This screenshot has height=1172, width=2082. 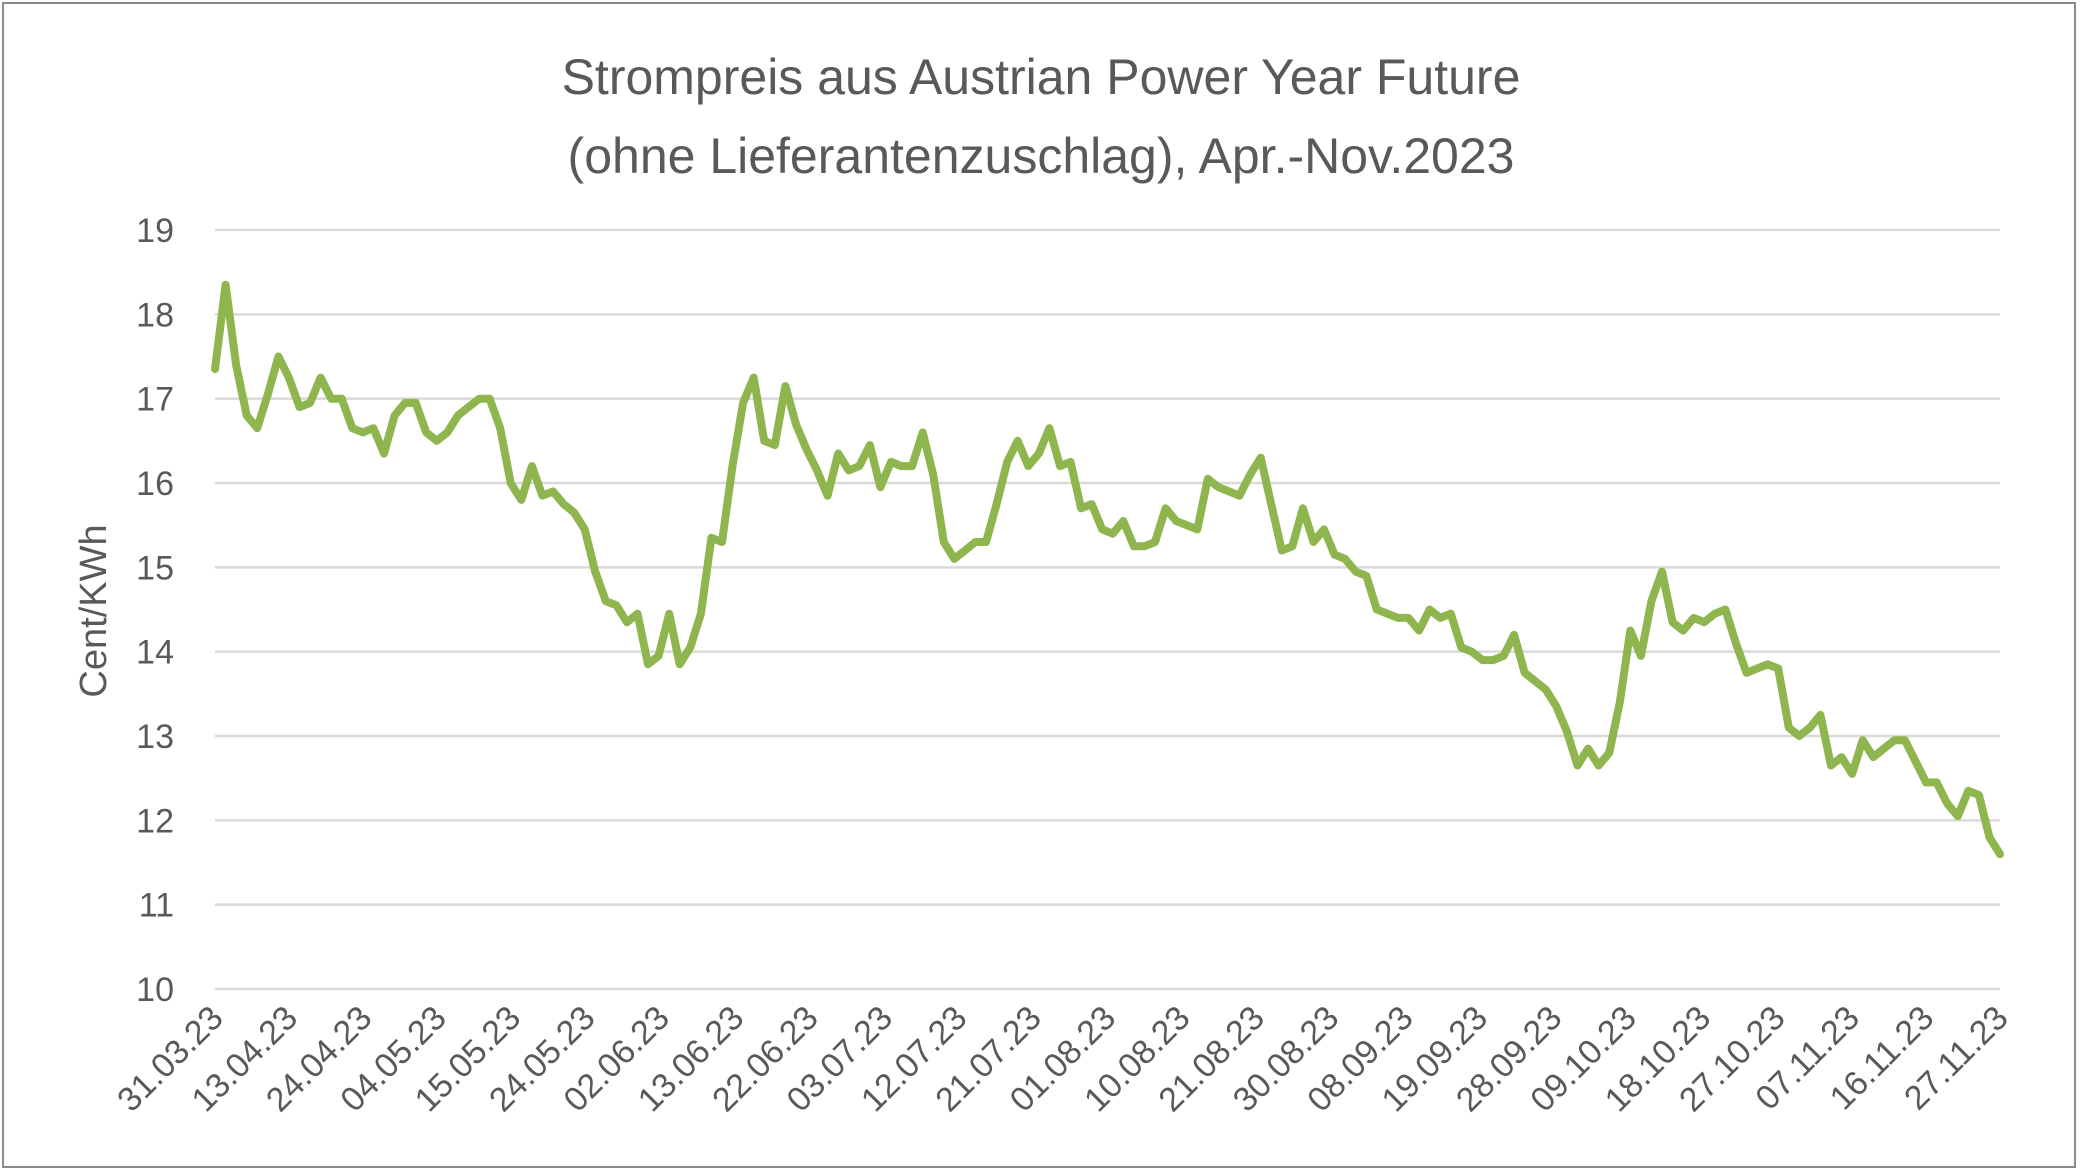 What do you see at coordinates (155, 737) in the screenshot?
I see `y-tick-label: 13` at bounding box center [155, 737].